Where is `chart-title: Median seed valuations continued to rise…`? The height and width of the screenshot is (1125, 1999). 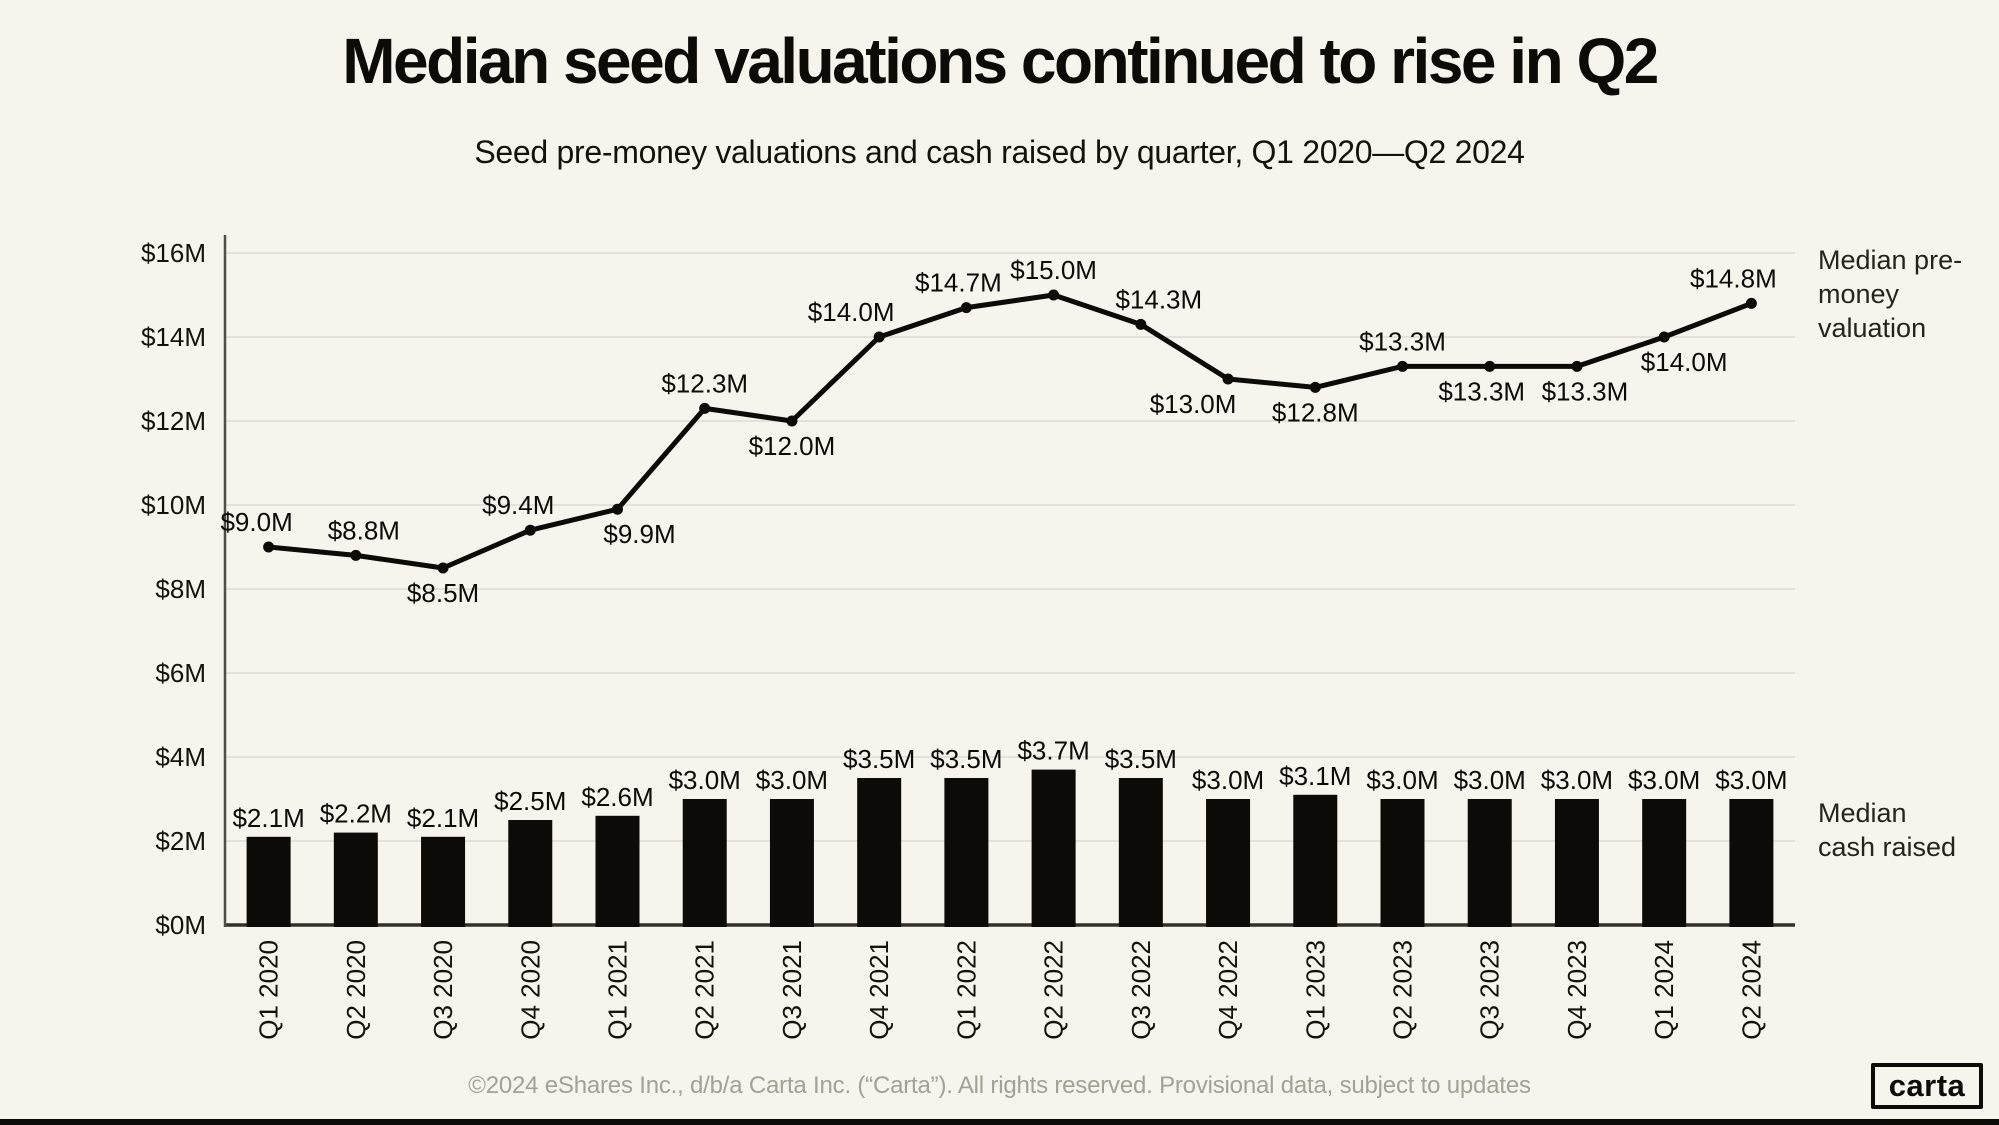
chart-title: Median seed valuations continued to rise… is located at coordinates (1000, 61).